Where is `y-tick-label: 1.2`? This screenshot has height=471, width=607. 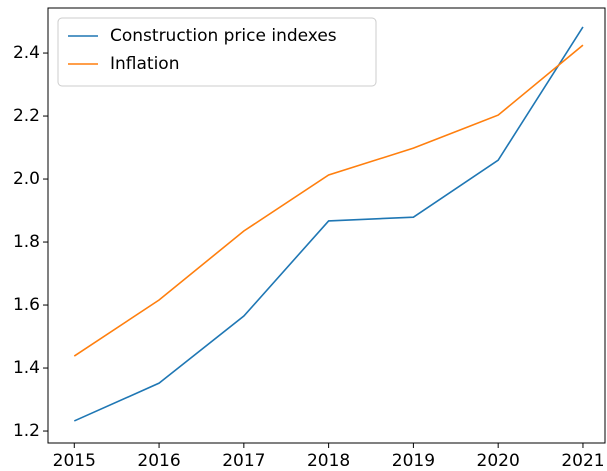 y-tick-label: 1.2 is located at coordinates (26, 431).